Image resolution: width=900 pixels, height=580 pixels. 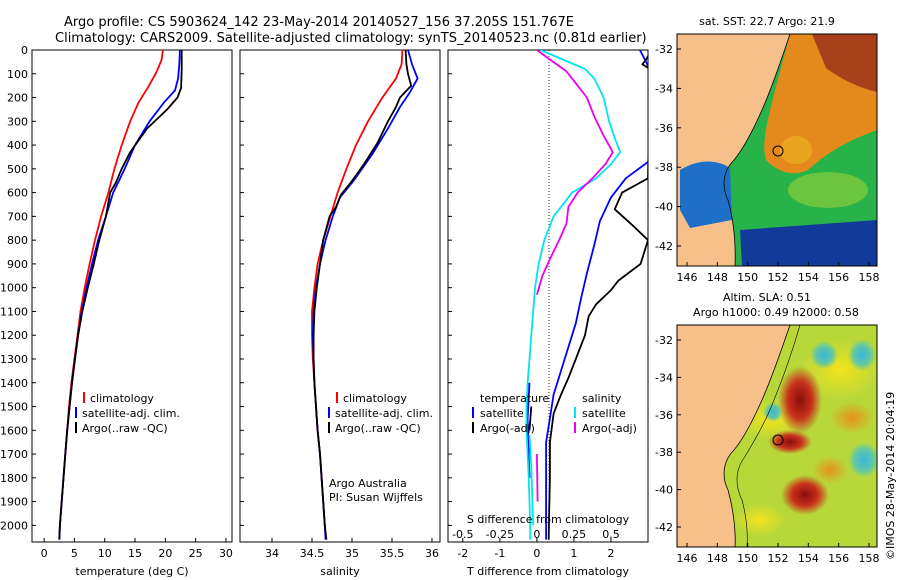 I want to click on x-tick-label: 10, so click(x=105, y=553).